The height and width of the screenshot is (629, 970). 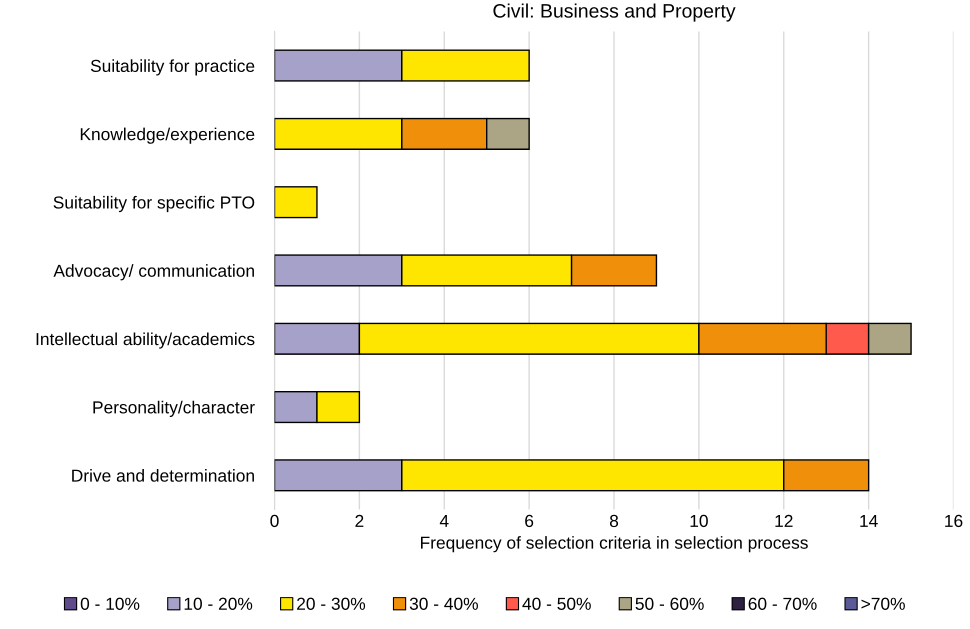 I want to click on x-tick-label: 0, so click(x=274, y=521).